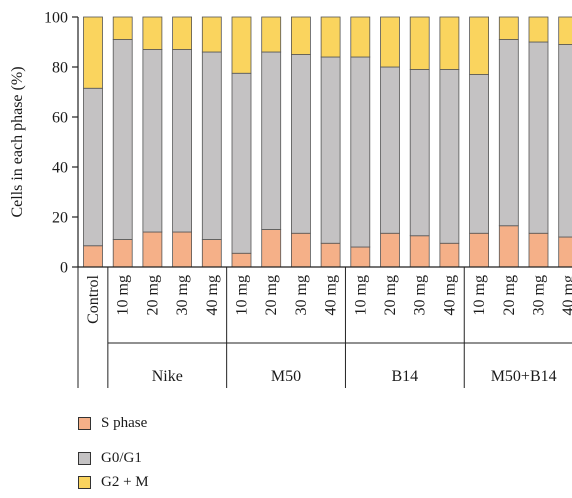 Image resolution: width=572 pixels, height=498 pixels. Describe the element at coordinates (56, 18) in the screenshot. I see `y-tick-label: 100` at that location.